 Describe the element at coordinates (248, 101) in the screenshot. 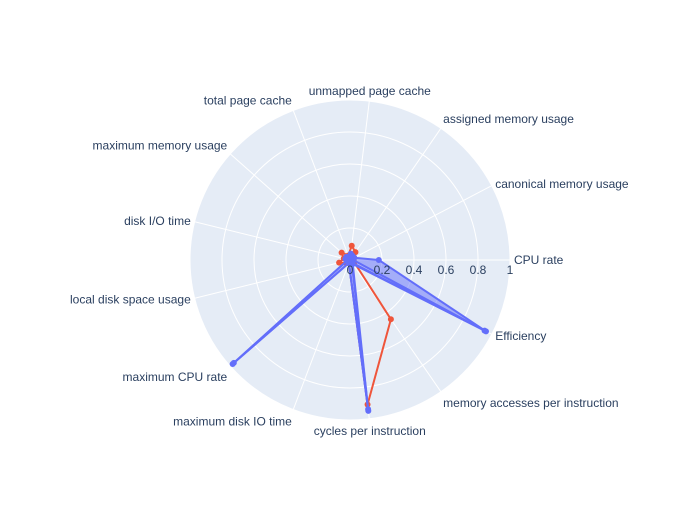

I see `category-label: total page cache` at that location.